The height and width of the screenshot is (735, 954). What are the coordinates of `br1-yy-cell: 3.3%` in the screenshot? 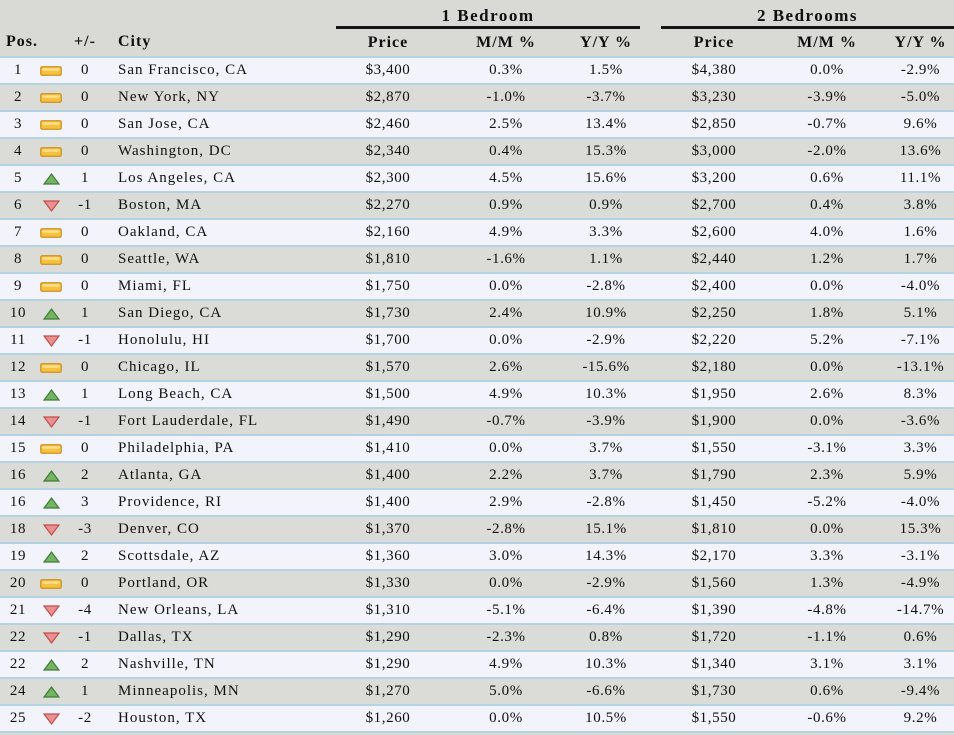 It's located at (606, 233).